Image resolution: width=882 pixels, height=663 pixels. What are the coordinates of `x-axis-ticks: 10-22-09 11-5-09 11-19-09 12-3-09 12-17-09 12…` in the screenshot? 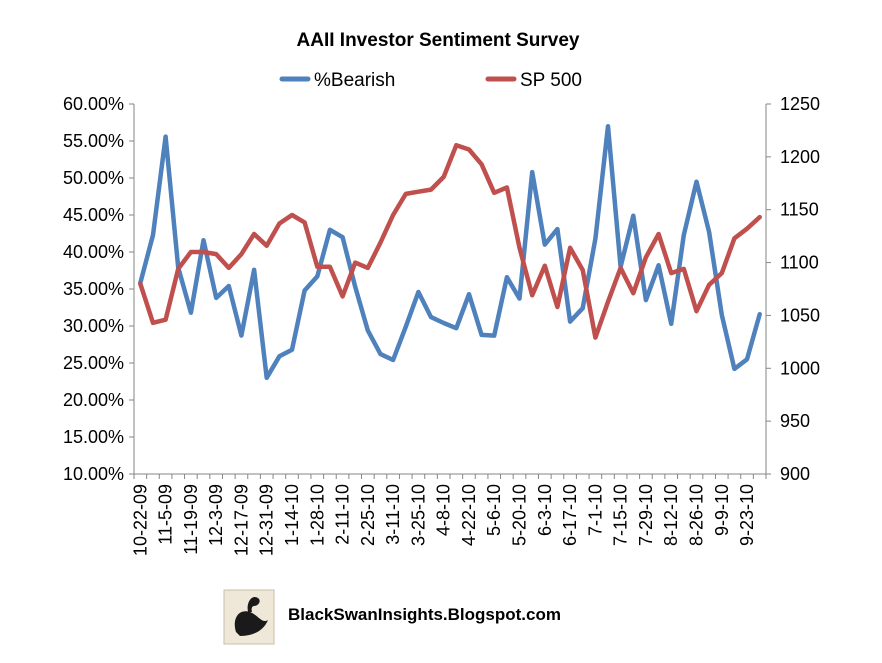 It's located at (448, 515).